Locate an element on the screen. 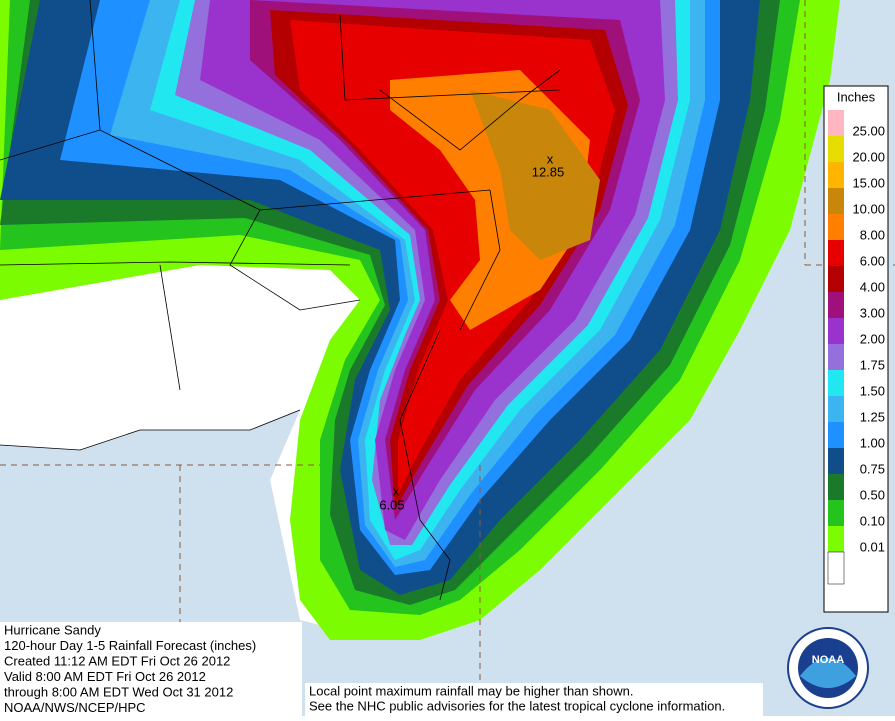  legend-label: 0.10 is located at coordinates (872, 520).